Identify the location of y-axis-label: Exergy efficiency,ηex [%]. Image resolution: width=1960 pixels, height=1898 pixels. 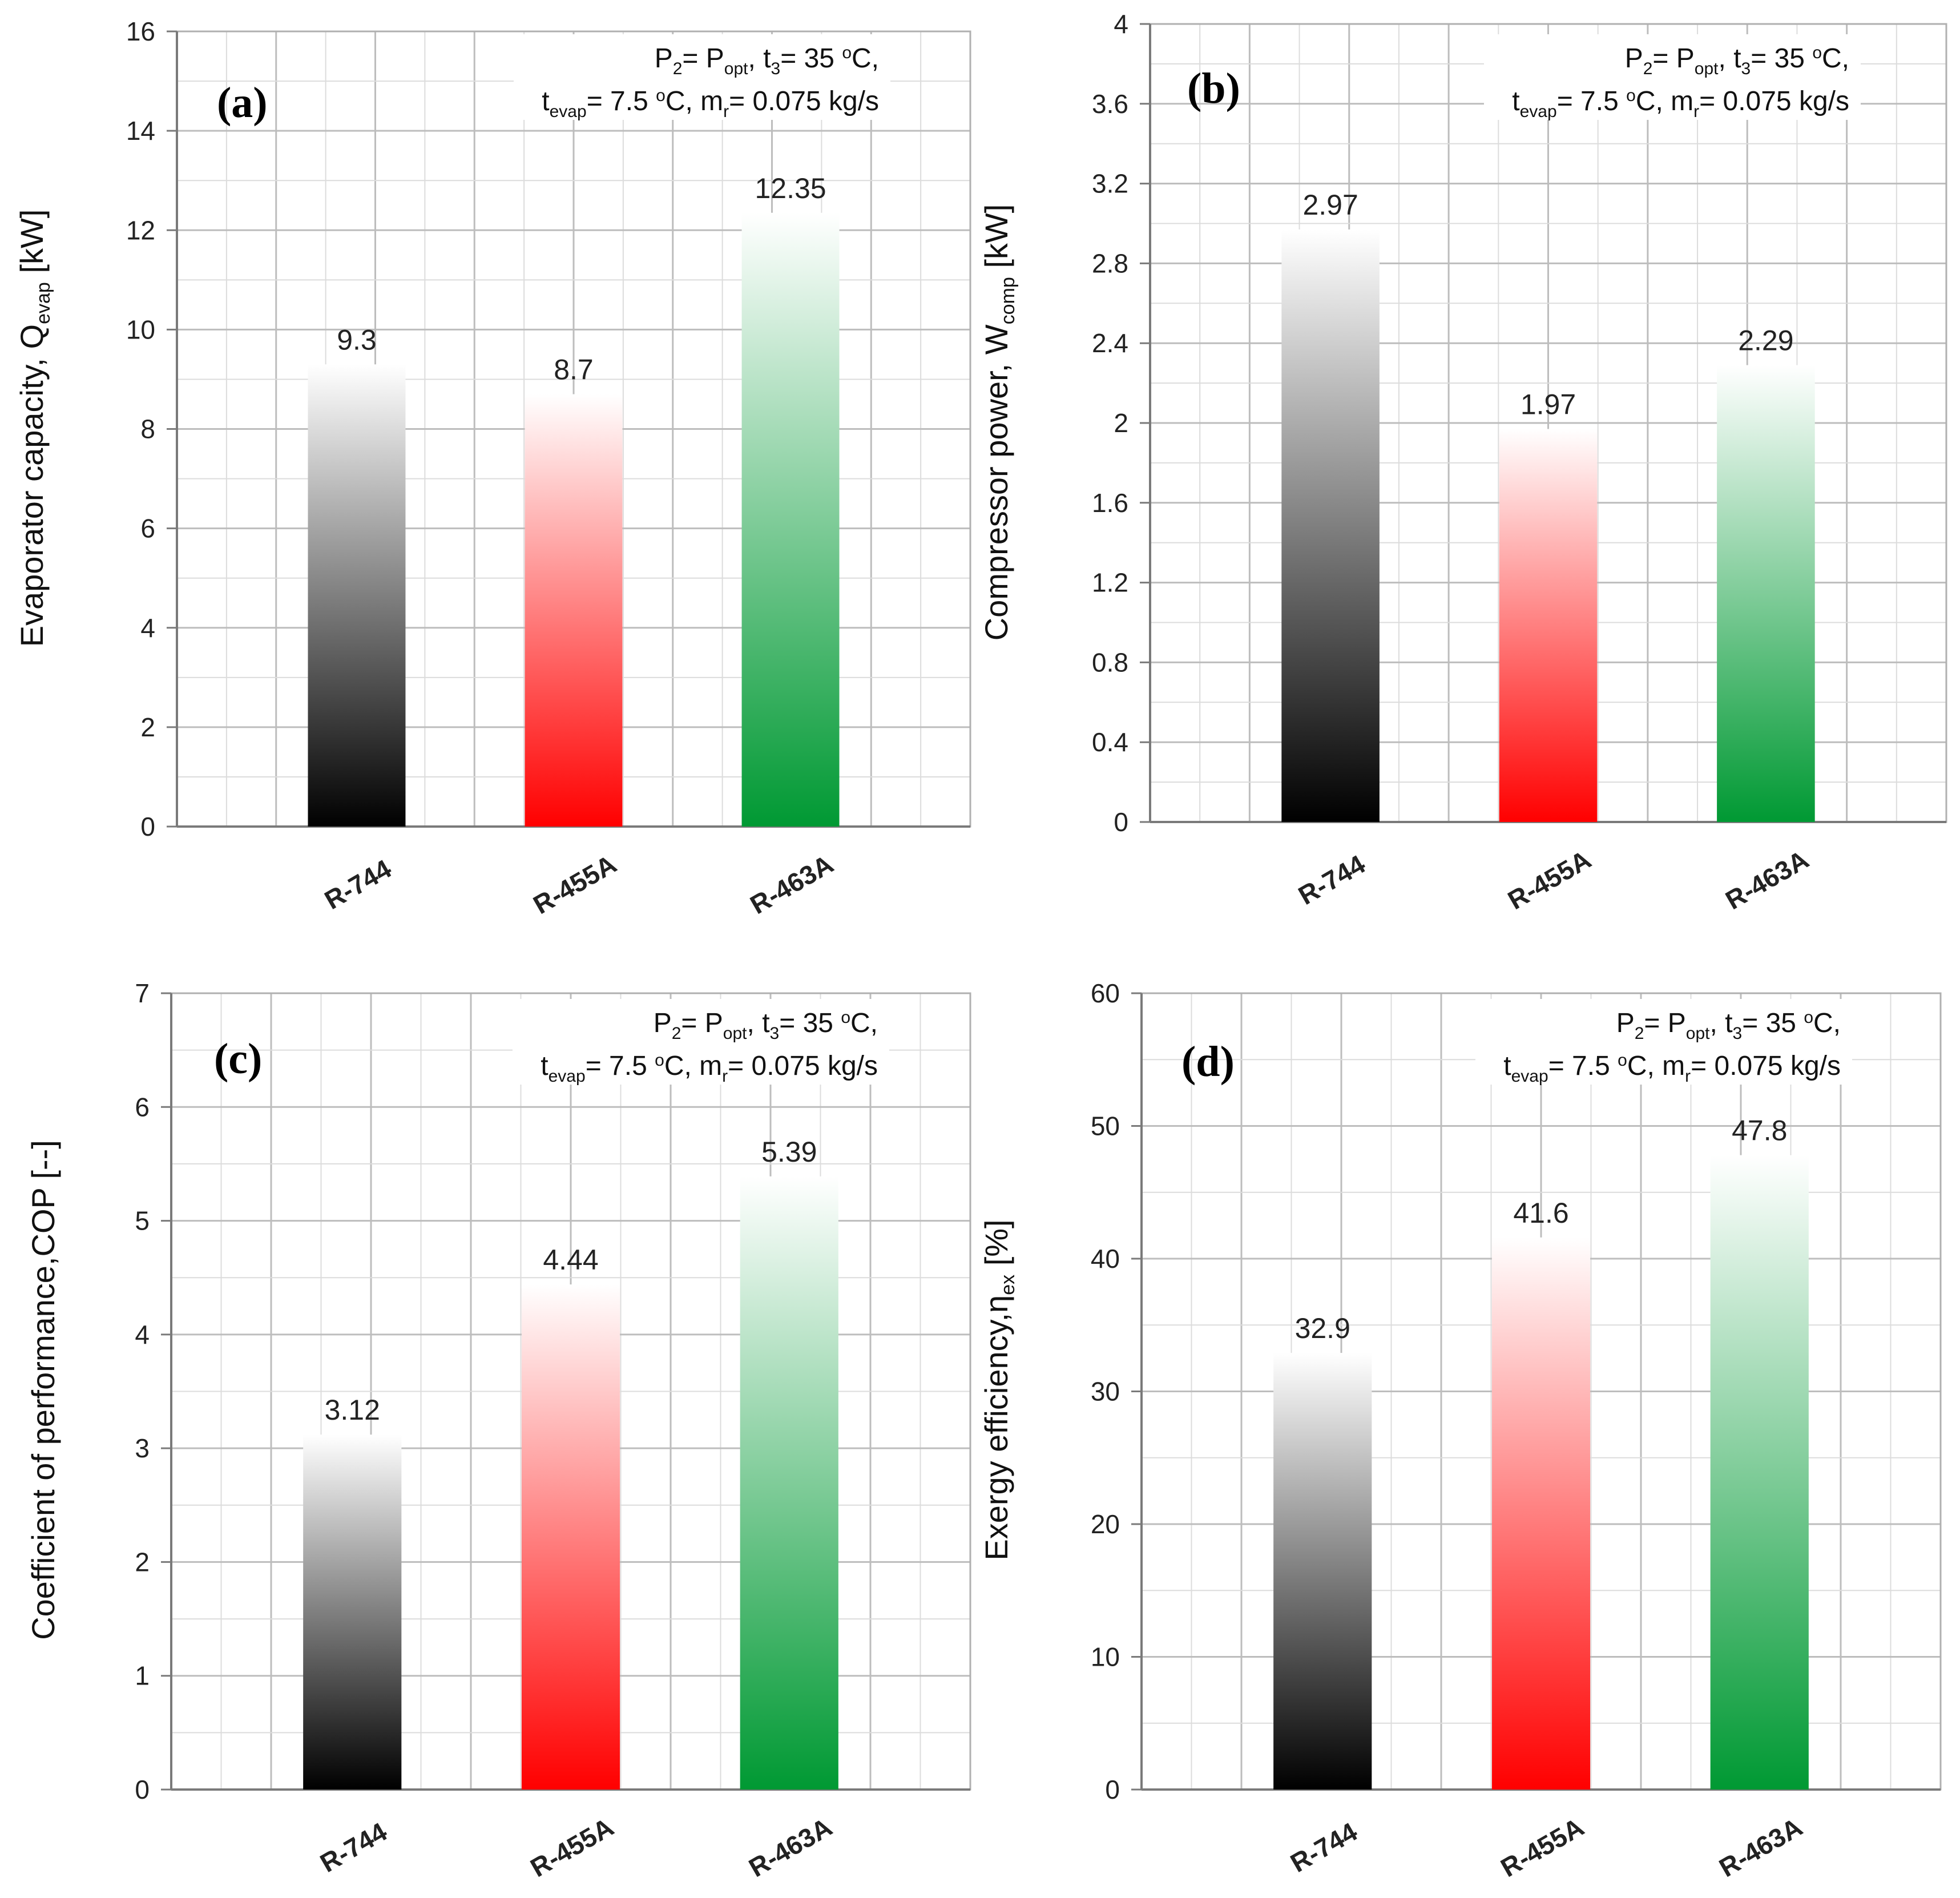
(999, 1389).